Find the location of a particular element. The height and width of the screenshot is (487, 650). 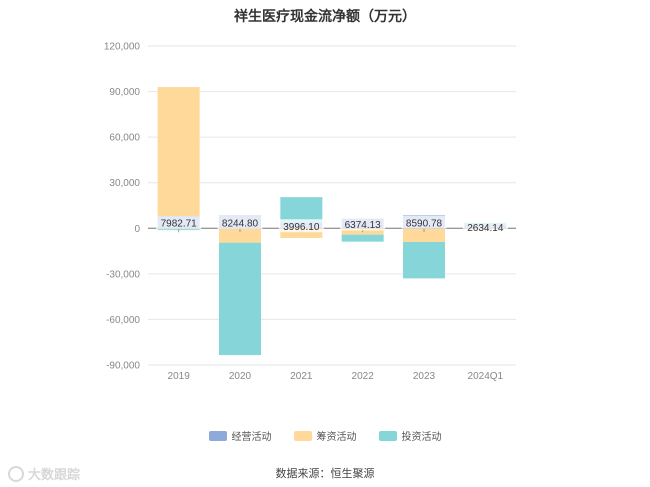

legend-label-operating: 经营活动 is located at coordinates (251, 437).